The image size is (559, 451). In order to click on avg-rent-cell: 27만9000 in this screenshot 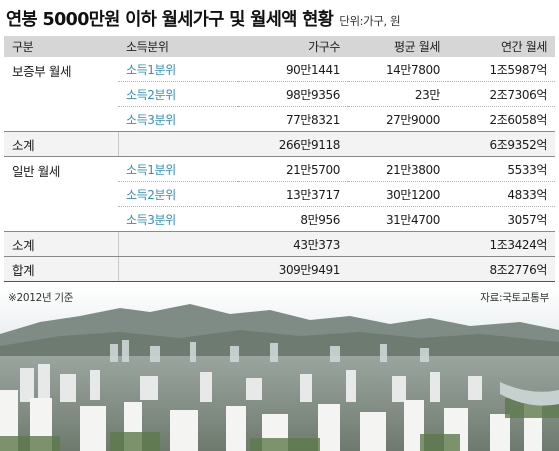, I will do `click(398, 119)`.